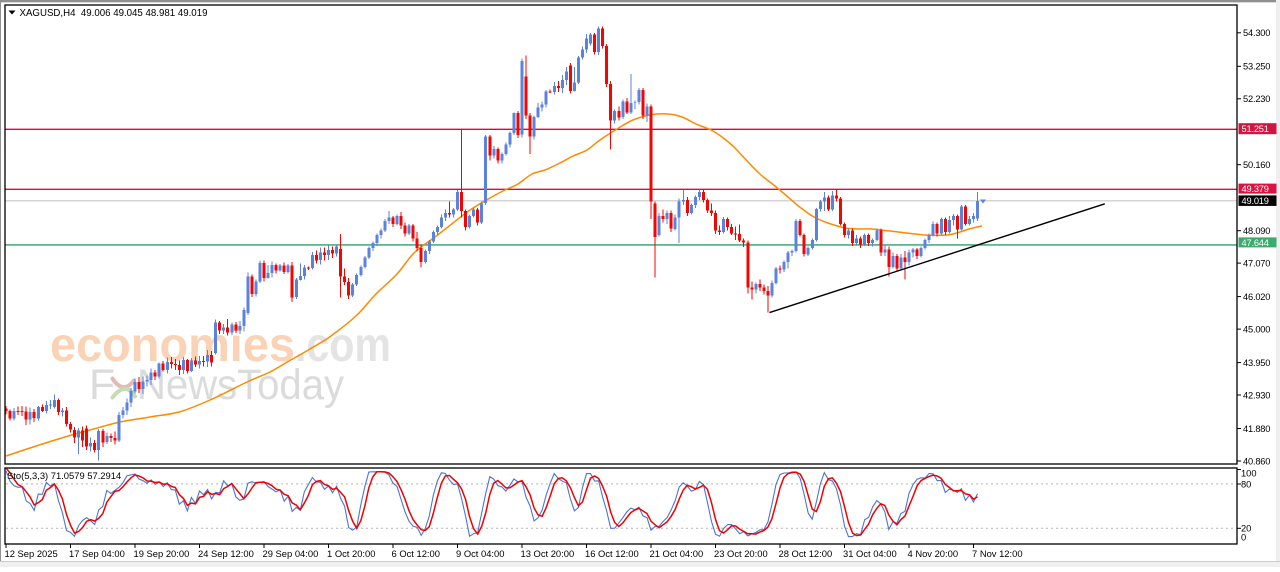 The image size is (1280, 572). Describe the element at coordinates (677, 553) in the screenshot. I see `svg-text: 21 Oct 04:00` at that location.